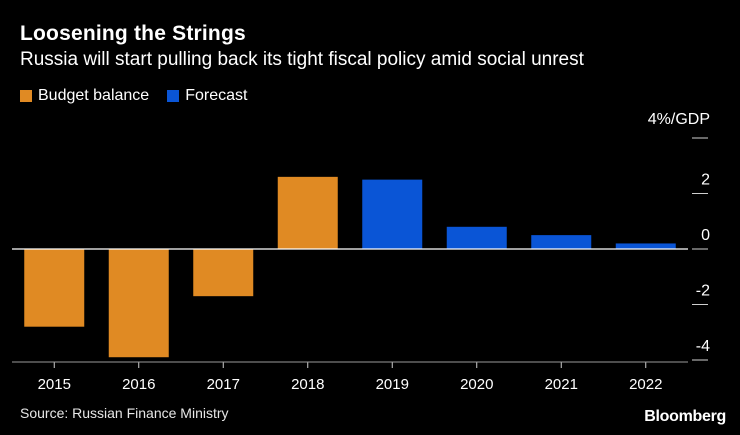 This screenshot has height=435, width=740. Describe the element at coordinates (392, 214) in the screenshot. I see `bar-2019` at that location.